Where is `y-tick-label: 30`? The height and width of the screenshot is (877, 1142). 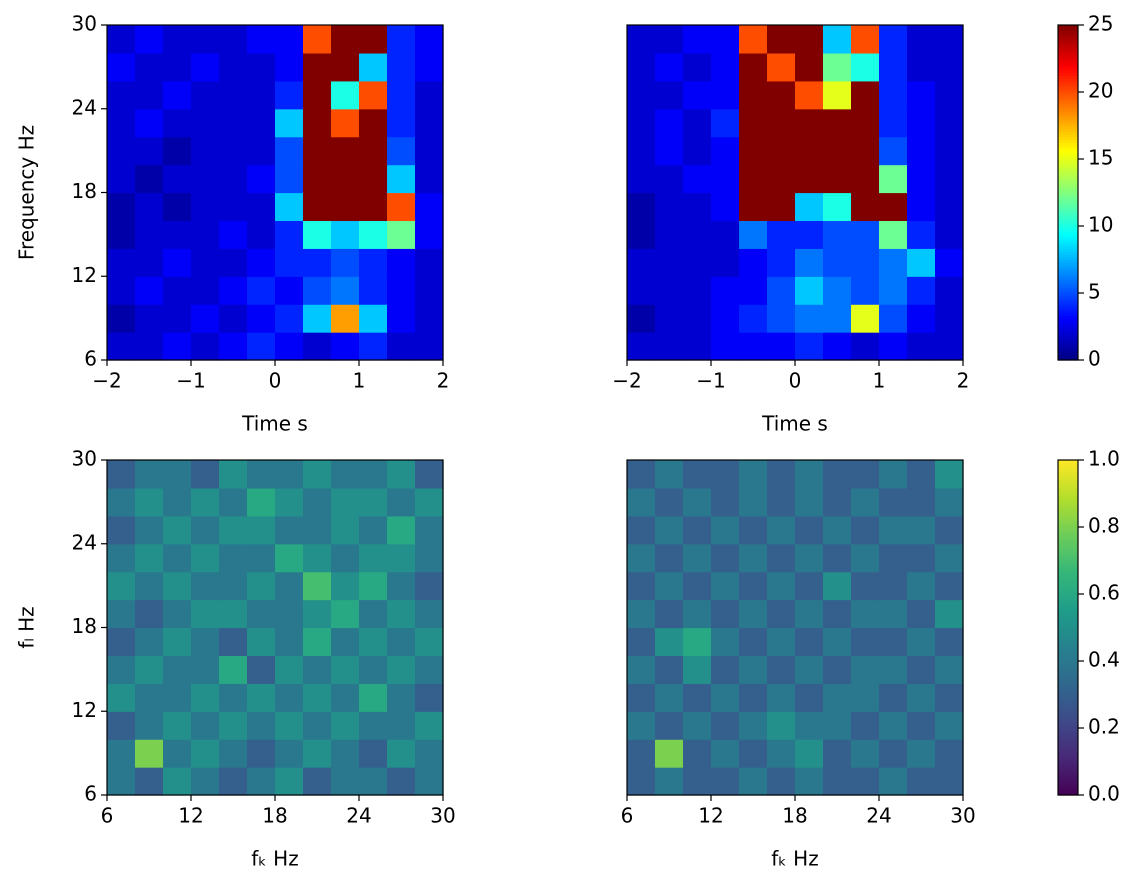
y-tick-label: 30 is located at coordinates (84, 459).